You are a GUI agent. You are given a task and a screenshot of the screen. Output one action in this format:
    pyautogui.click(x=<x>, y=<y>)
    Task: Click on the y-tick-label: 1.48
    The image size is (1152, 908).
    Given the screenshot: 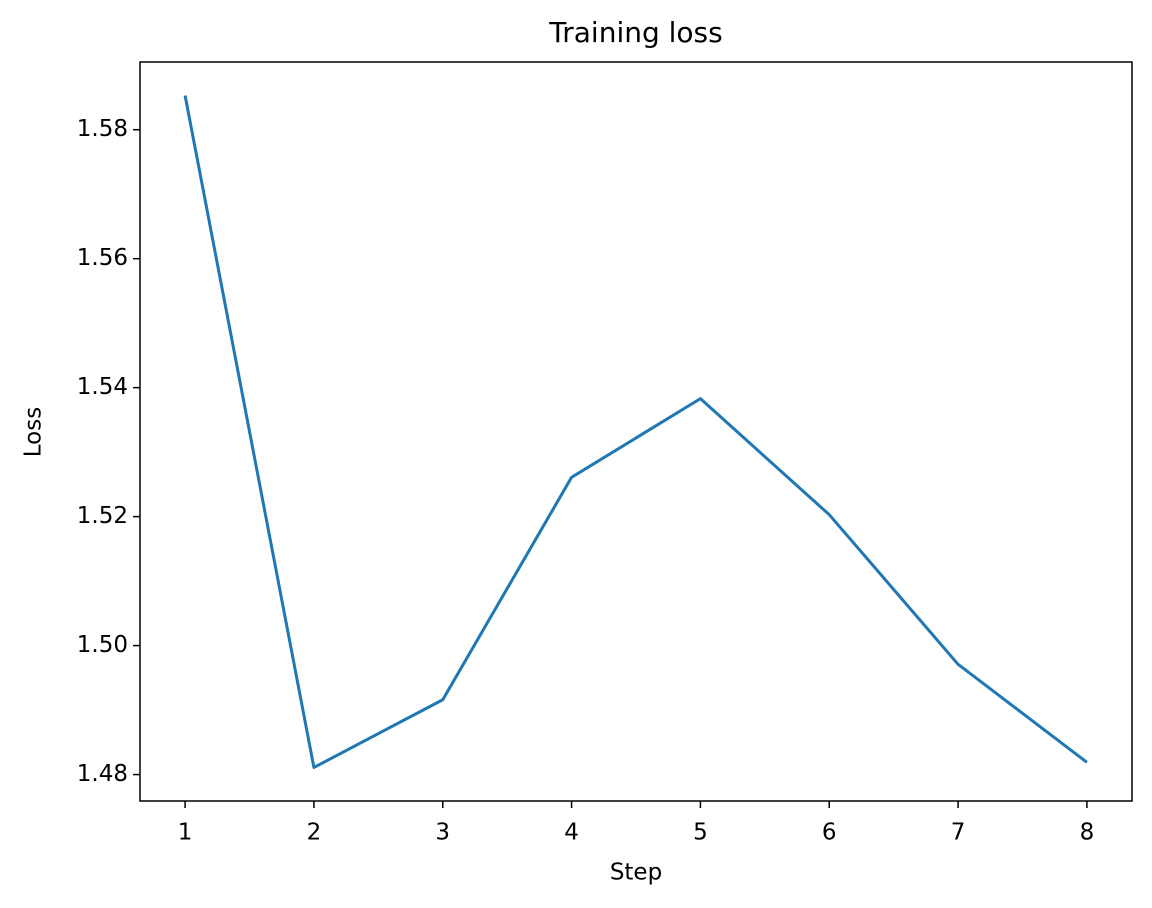 What is the action you would take?
    pyautogui.click(x=102, y=774)
    